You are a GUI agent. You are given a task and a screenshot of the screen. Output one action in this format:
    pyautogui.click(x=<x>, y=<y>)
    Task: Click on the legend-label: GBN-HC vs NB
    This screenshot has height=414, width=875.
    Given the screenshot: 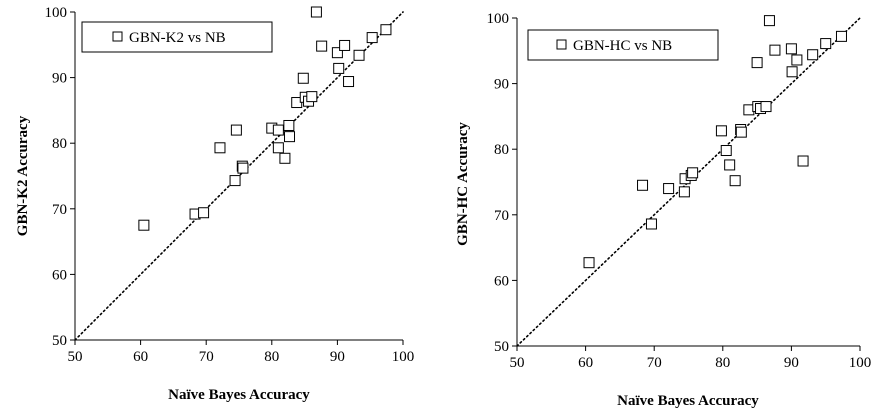 What is the action you would take?
    pyautogui.click(x=622, y=46)
    